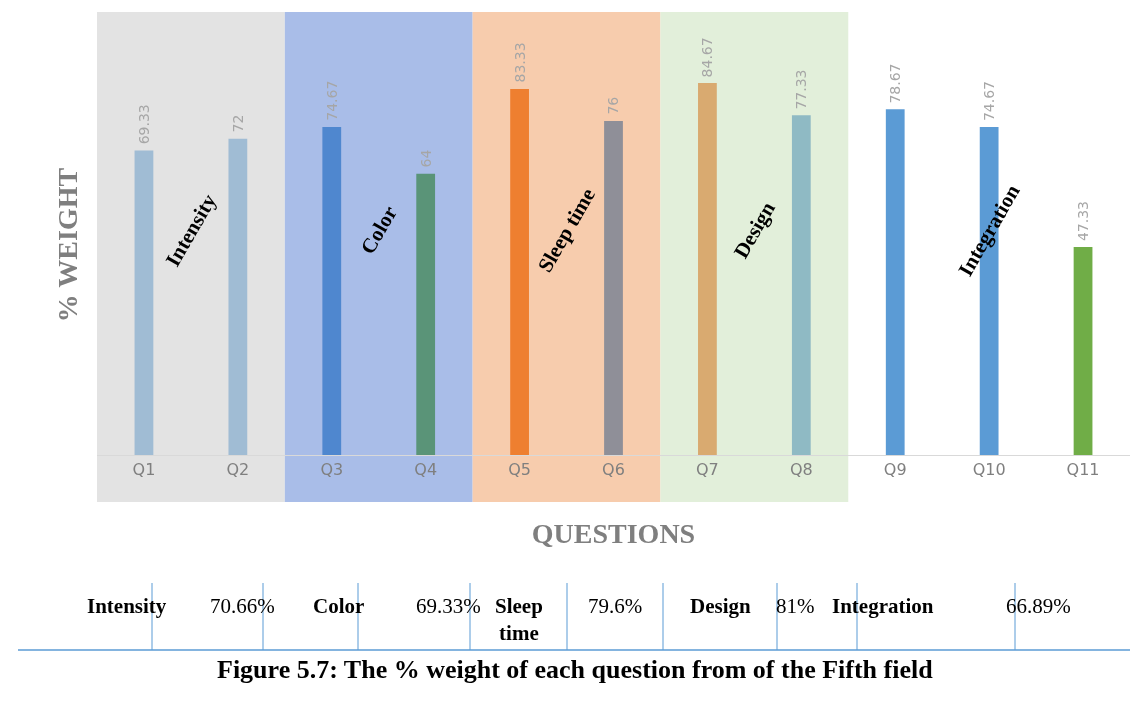 The width and height of the screenshot is (1138, 711). What do you see at coordinates (613, 534) in the screenshot?
I see `x-axis-title: QUESTIONS` at bounding box center [613, 534].